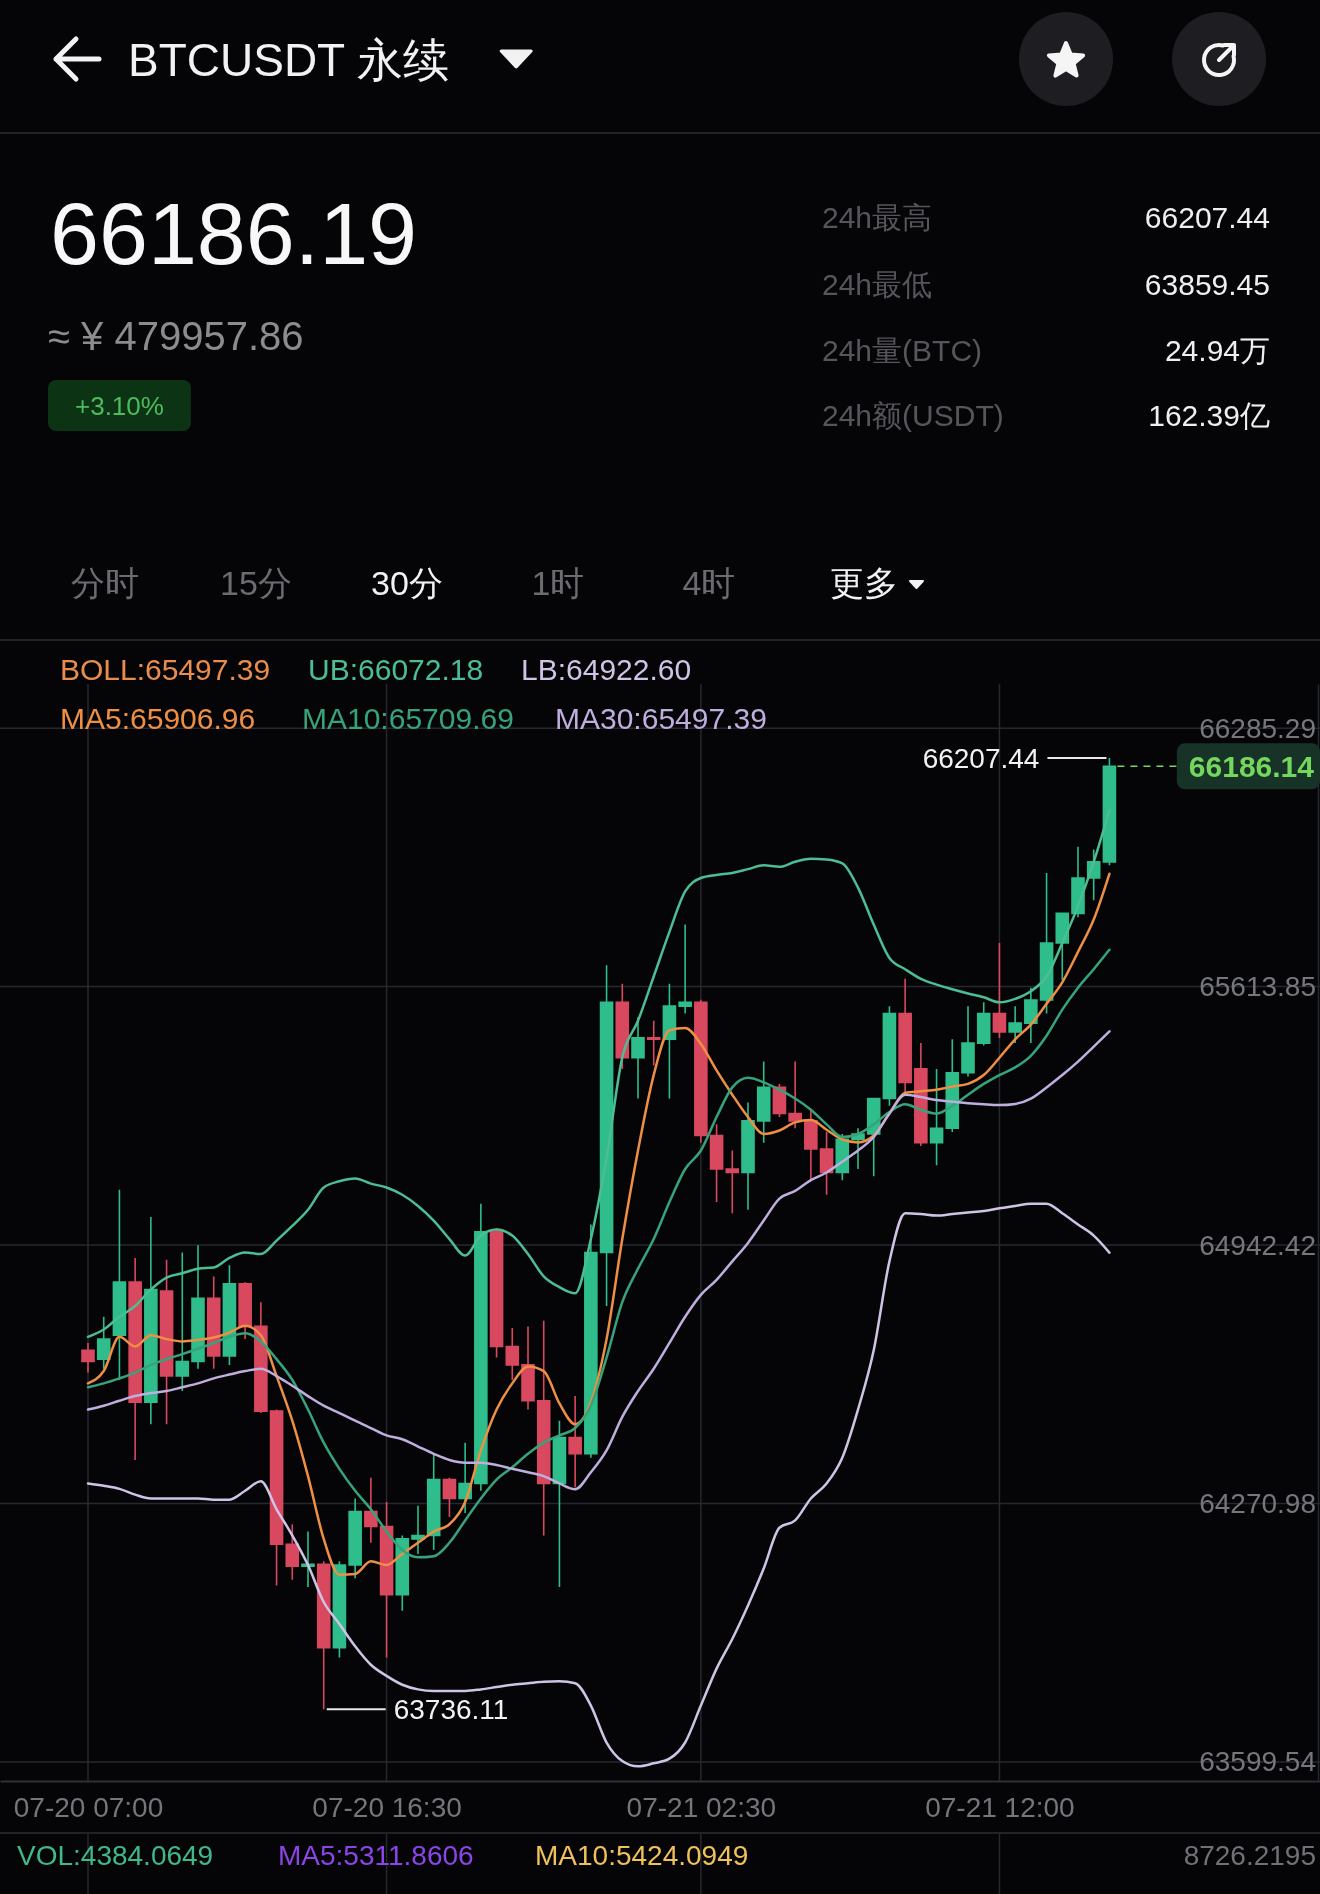 This screenshot has width=1320, height=1894. What do you see at coordinates (119, 406) in the screenshot?
I see `text: +3.10%` at bounding box center [119, 406].